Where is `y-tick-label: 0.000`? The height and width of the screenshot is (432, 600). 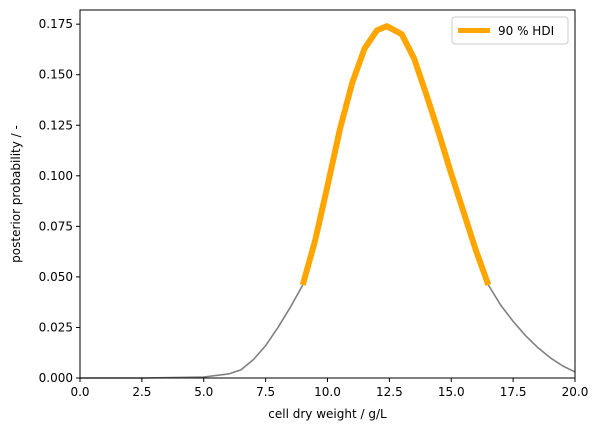 y-tick-label: 0.000 is located at coordinates (56, 378).